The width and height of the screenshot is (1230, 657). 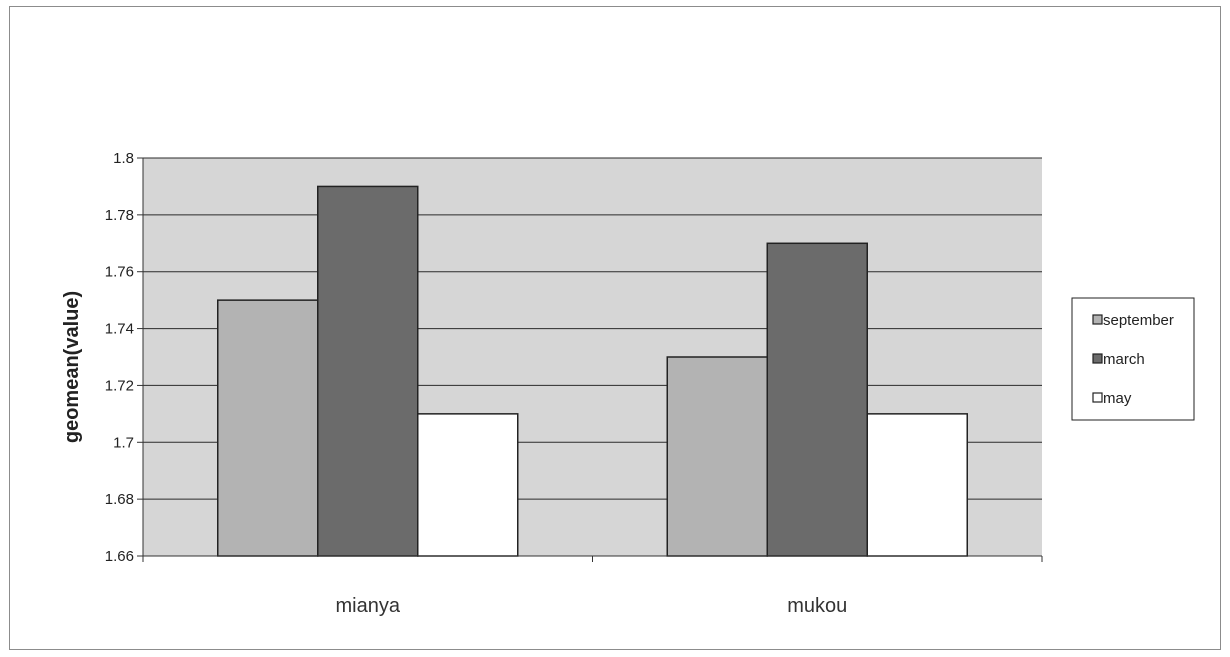 I want to click on x-category-labels: mianya mukou, so click(x=592, y=606).